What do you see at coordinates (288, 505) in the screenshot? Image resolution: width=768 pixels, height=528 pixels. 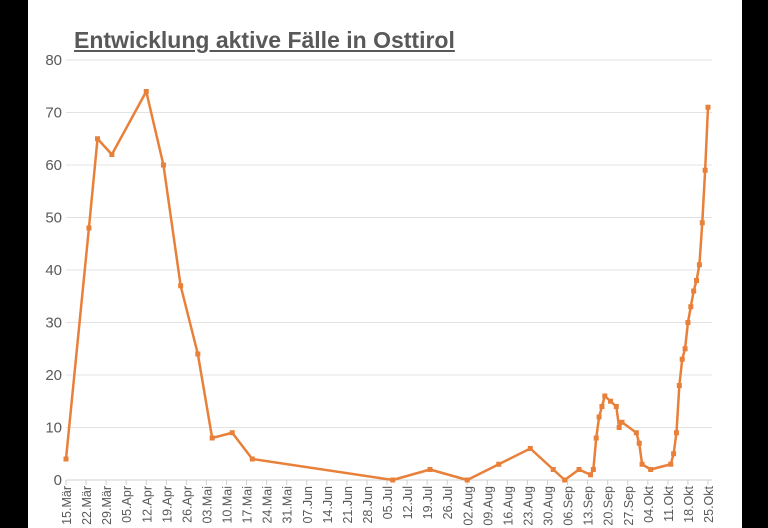 I see `x-tick-label: 31.Mai` at bounding box center [288, 505].